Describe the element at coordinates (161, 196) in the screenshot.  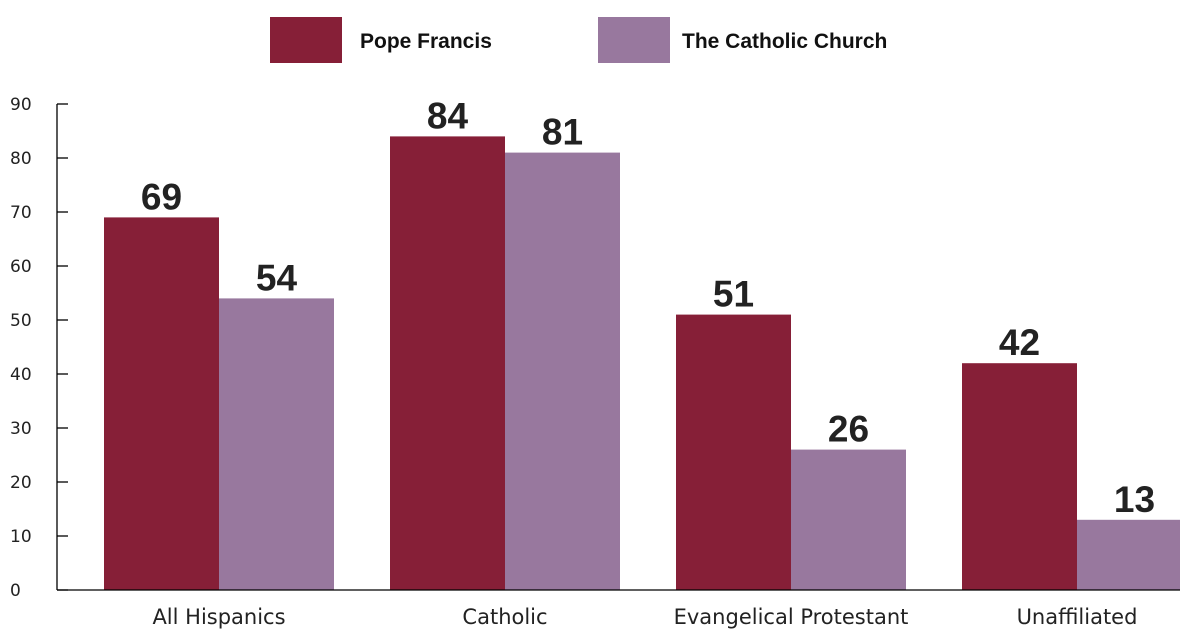
I see `data-label: 69` at that location.